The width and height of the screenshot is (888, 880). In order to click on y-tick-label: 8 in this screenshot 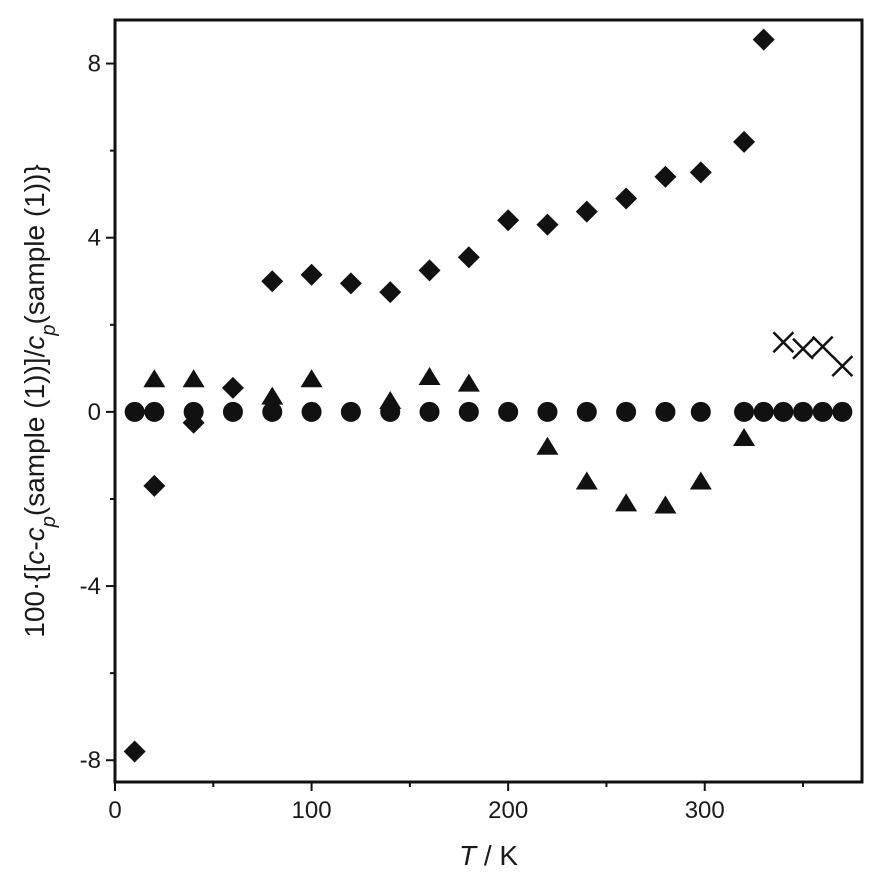, I will do `click(94, 64)`.